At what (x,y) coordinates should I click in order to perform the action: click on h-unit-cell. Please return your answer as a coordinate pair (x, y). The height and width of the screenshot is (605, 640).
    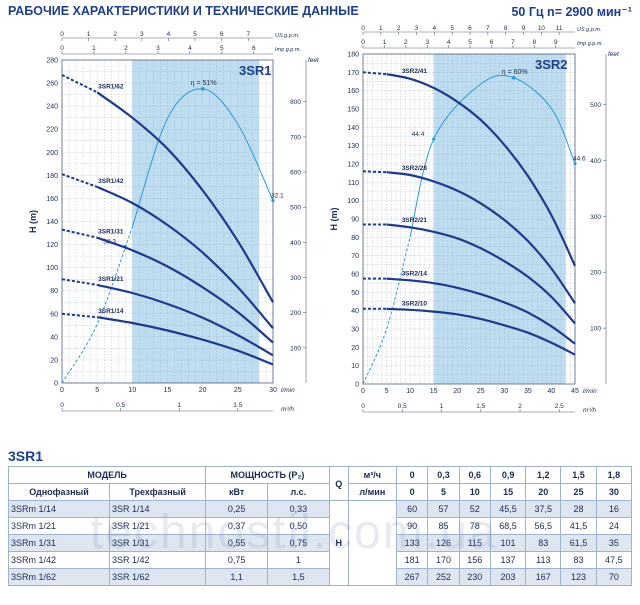
    Looking at the image, I should click on (372, 543).